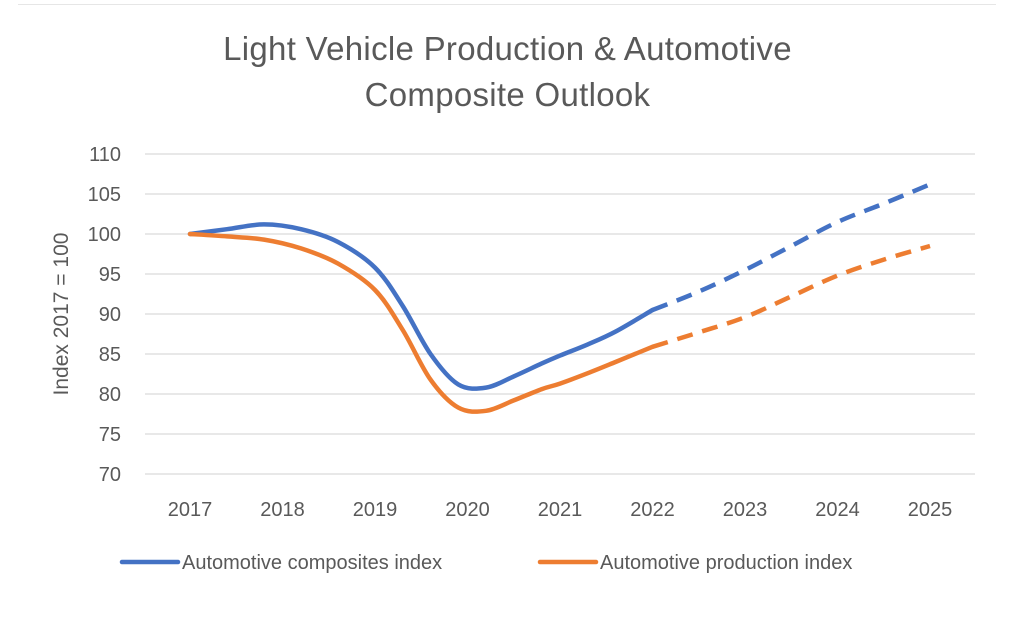  I want to click on x-axis-ticks: 2017 2018 2019 2020 2021 2022 2023 2024 2025, so click(560, 510).